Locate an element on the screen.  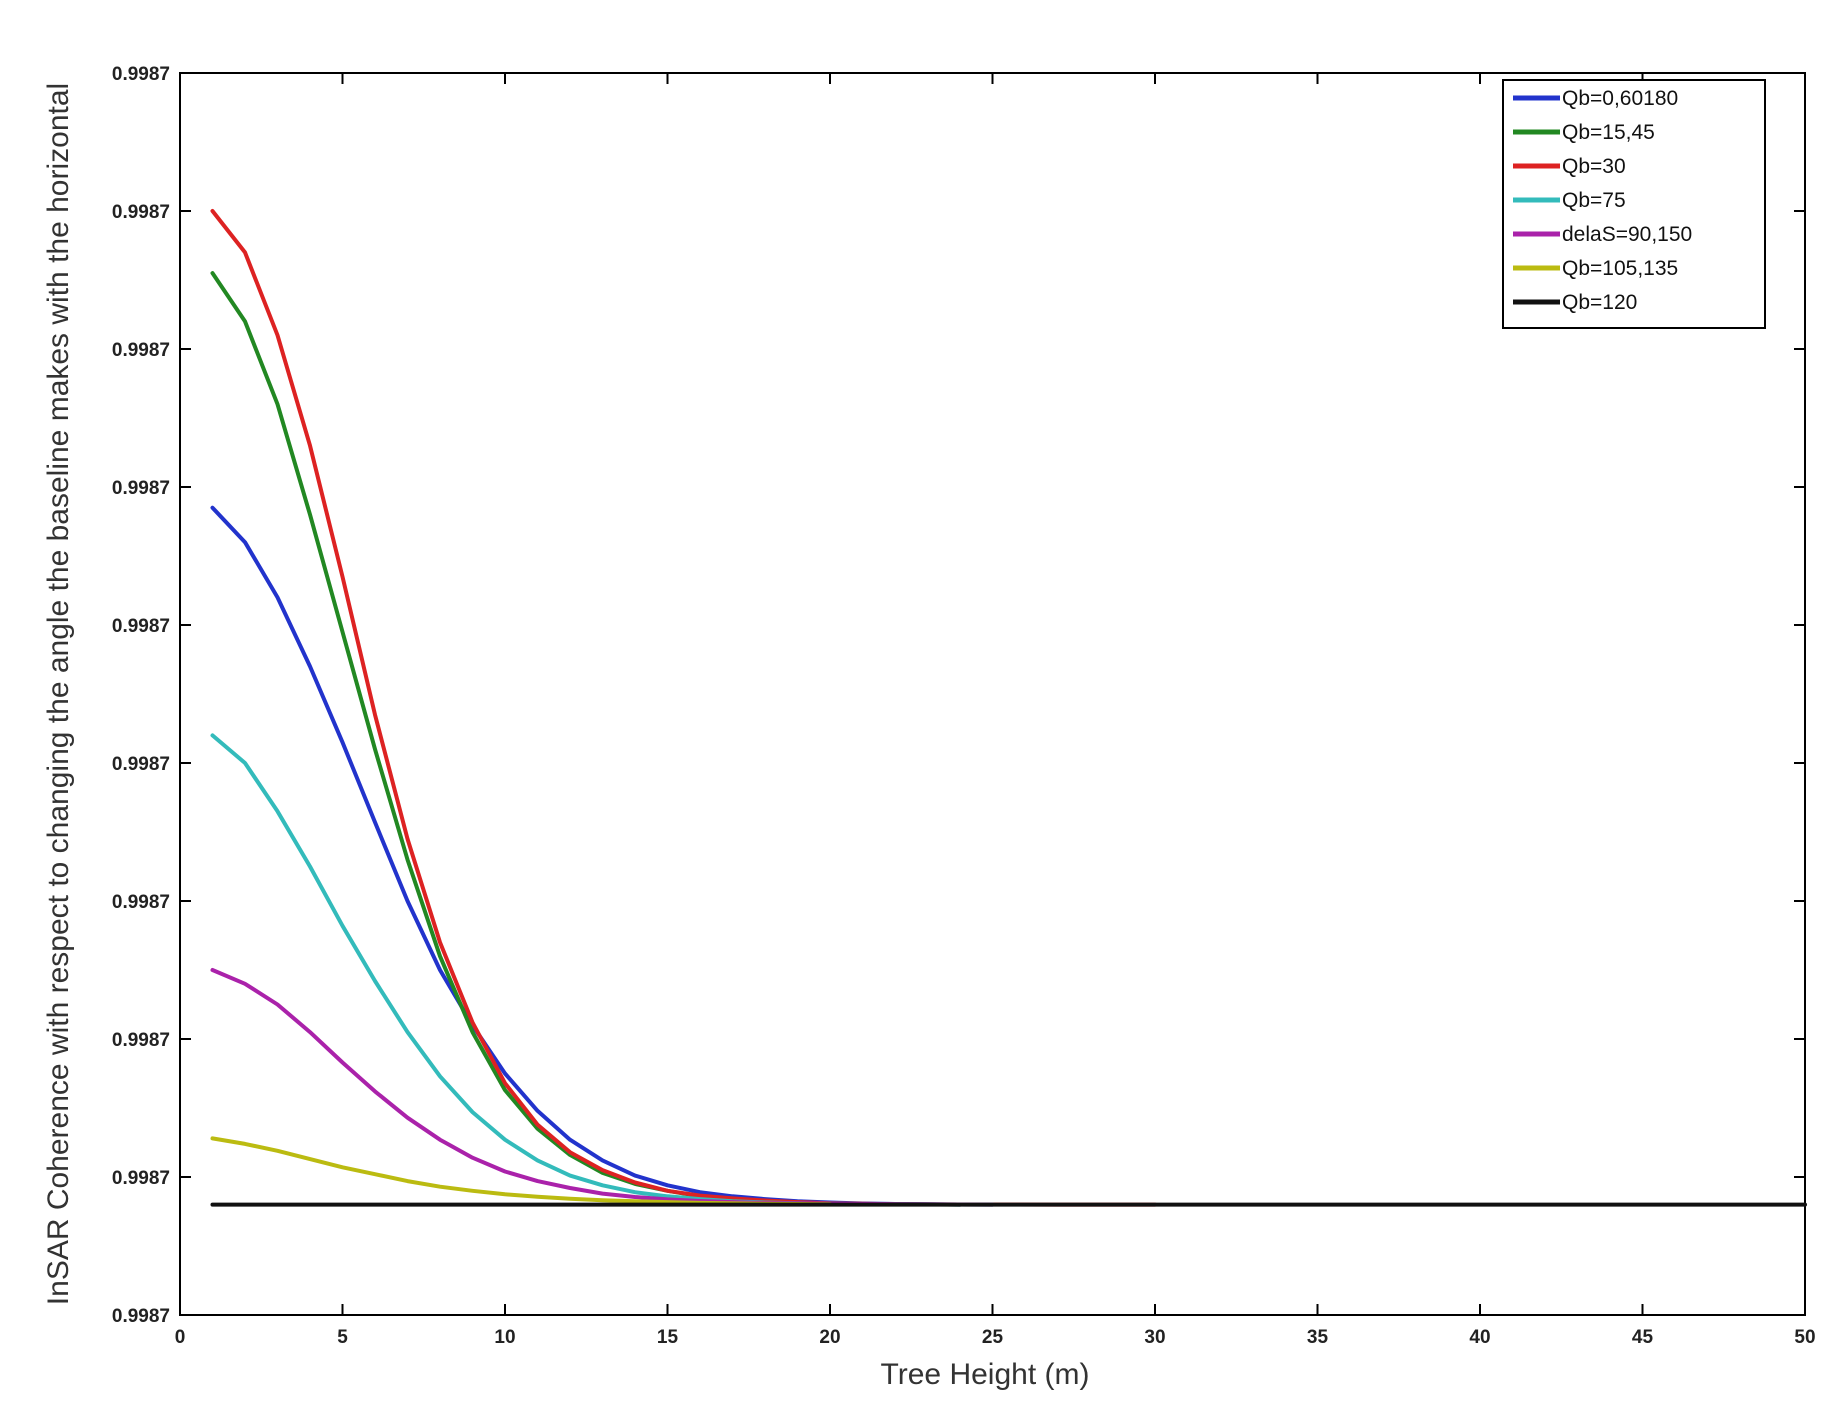
x-tick-label: 0 is located at coordinates (180, 1337).